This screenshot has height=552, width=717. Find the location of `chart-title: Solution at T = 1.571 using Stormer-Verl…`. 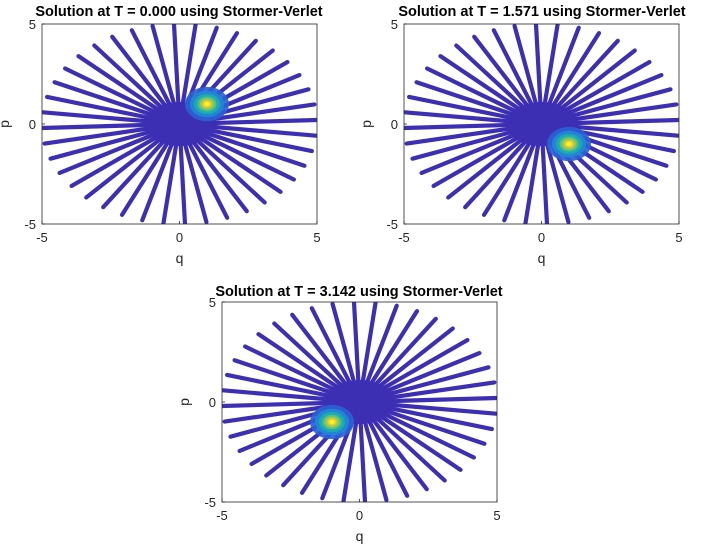

chart-title: Solution at T = 1.571 using Stormer-Verl… is located at coordinates (541, 12).